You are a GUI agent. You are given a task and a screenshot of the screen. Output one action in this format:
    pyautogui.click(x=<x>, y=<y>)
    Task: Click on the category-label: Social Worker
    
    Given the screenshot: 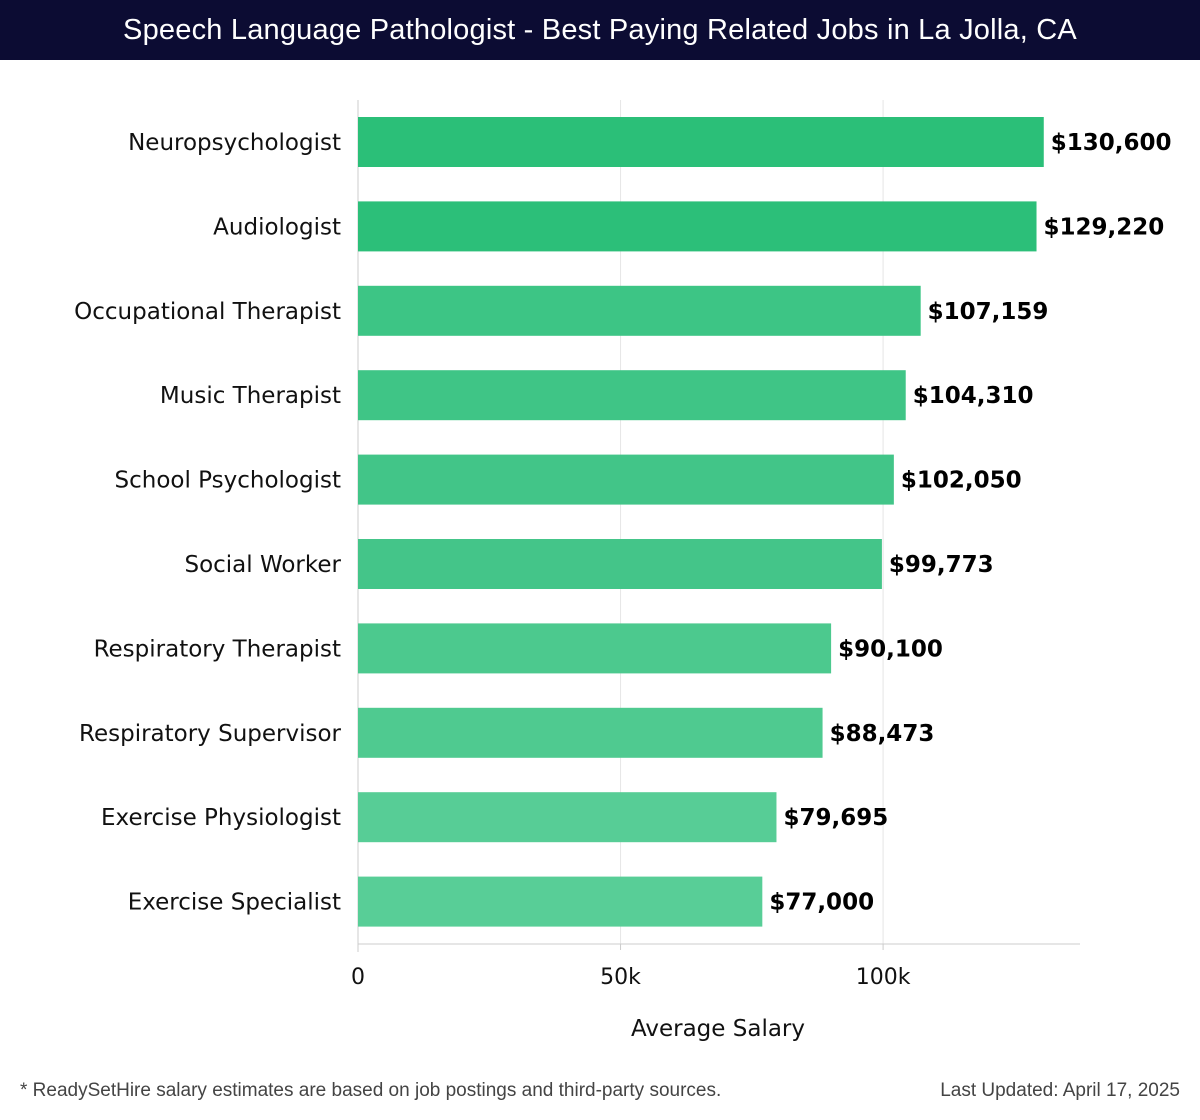 What is the action you would take?
    pyautogui.click(x=262, y=565)
    